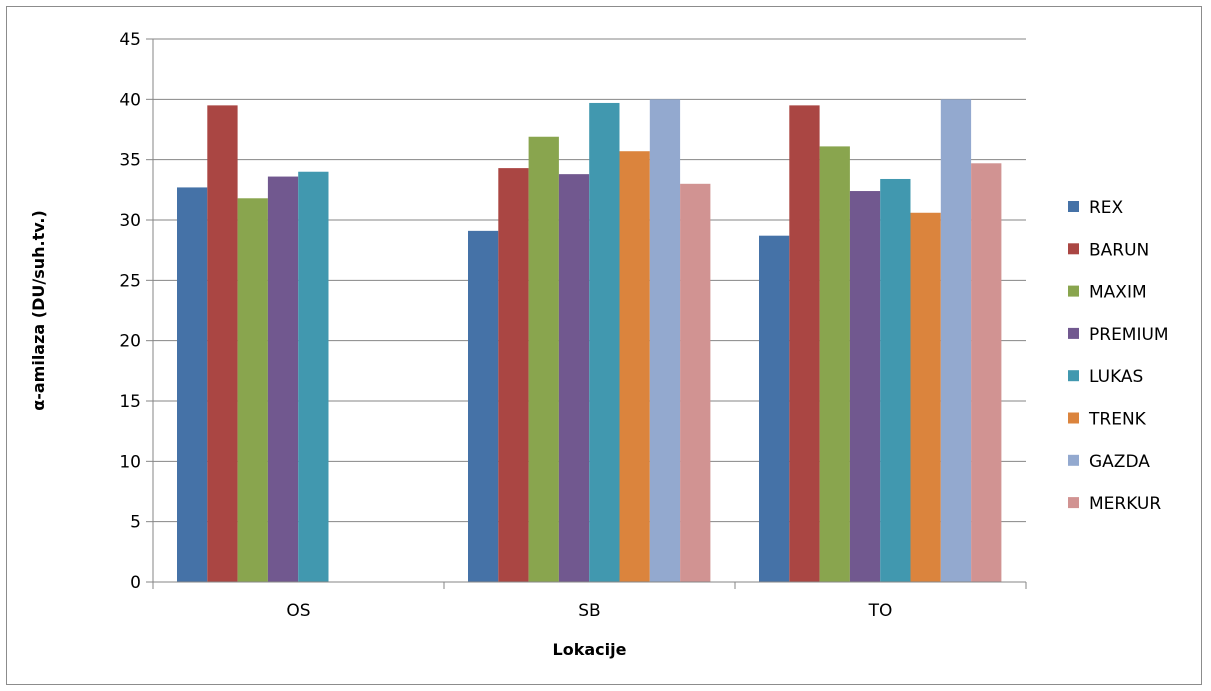 The width and height of the screenshot is (1211, 691). What do you see at coordinates (1119, 250) in the screenshot?
I see `legend-label-barun: BARUN` at bounding box center [1119, 250].